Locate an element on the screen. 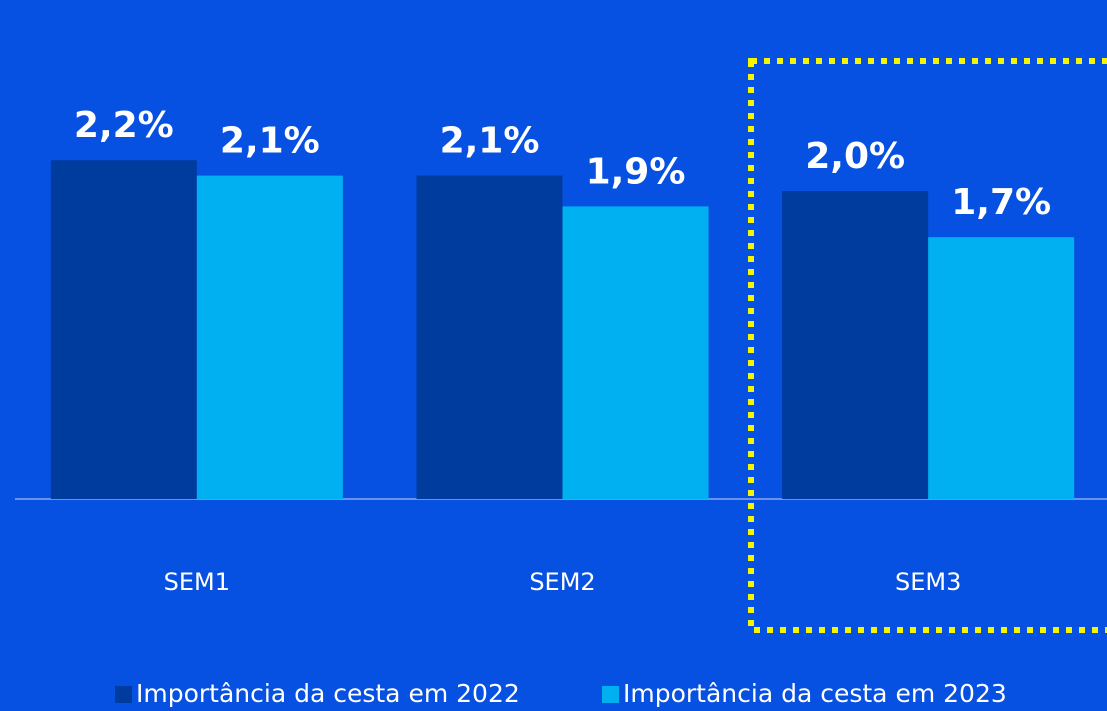 Image resolution: width=1107 pixels, height=711 pixels. data-label: 1,9% is located at coordinates (636, 171).